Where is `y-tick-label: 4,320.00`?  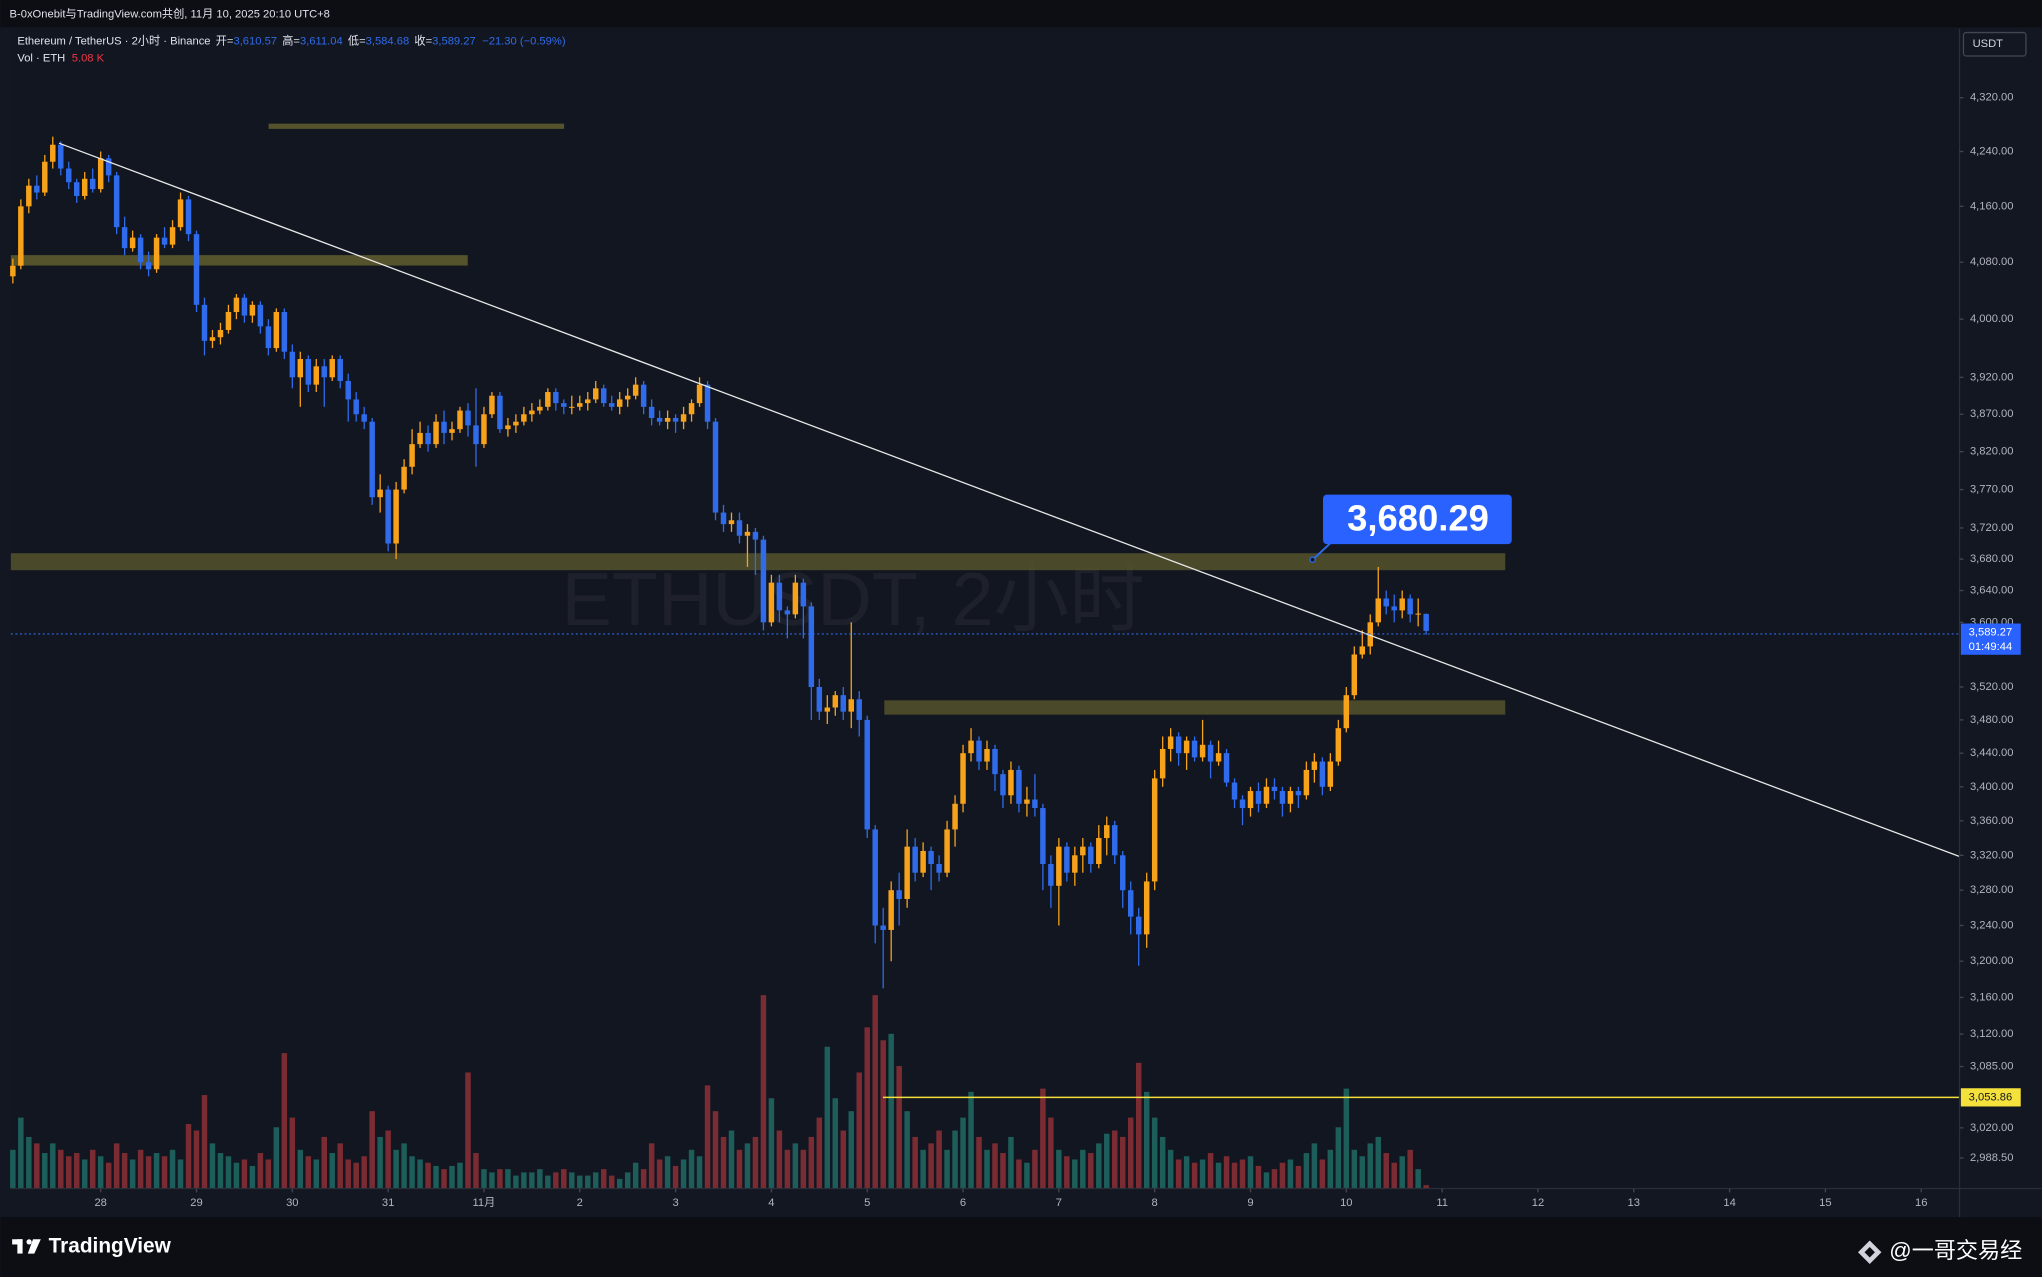
y-tick-label: 4,320.00 is located at coordinates (1992, 98).